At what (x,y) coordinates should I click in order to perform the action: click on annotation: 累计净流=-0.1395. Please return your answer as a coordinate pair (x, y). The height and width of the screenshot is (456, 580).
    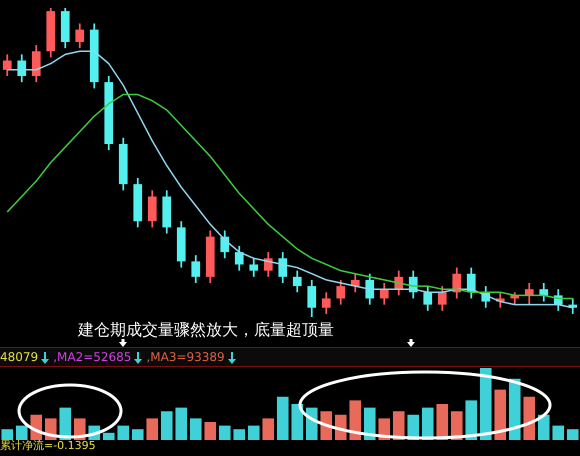
    Looking at the image, I should click on (48, 446).